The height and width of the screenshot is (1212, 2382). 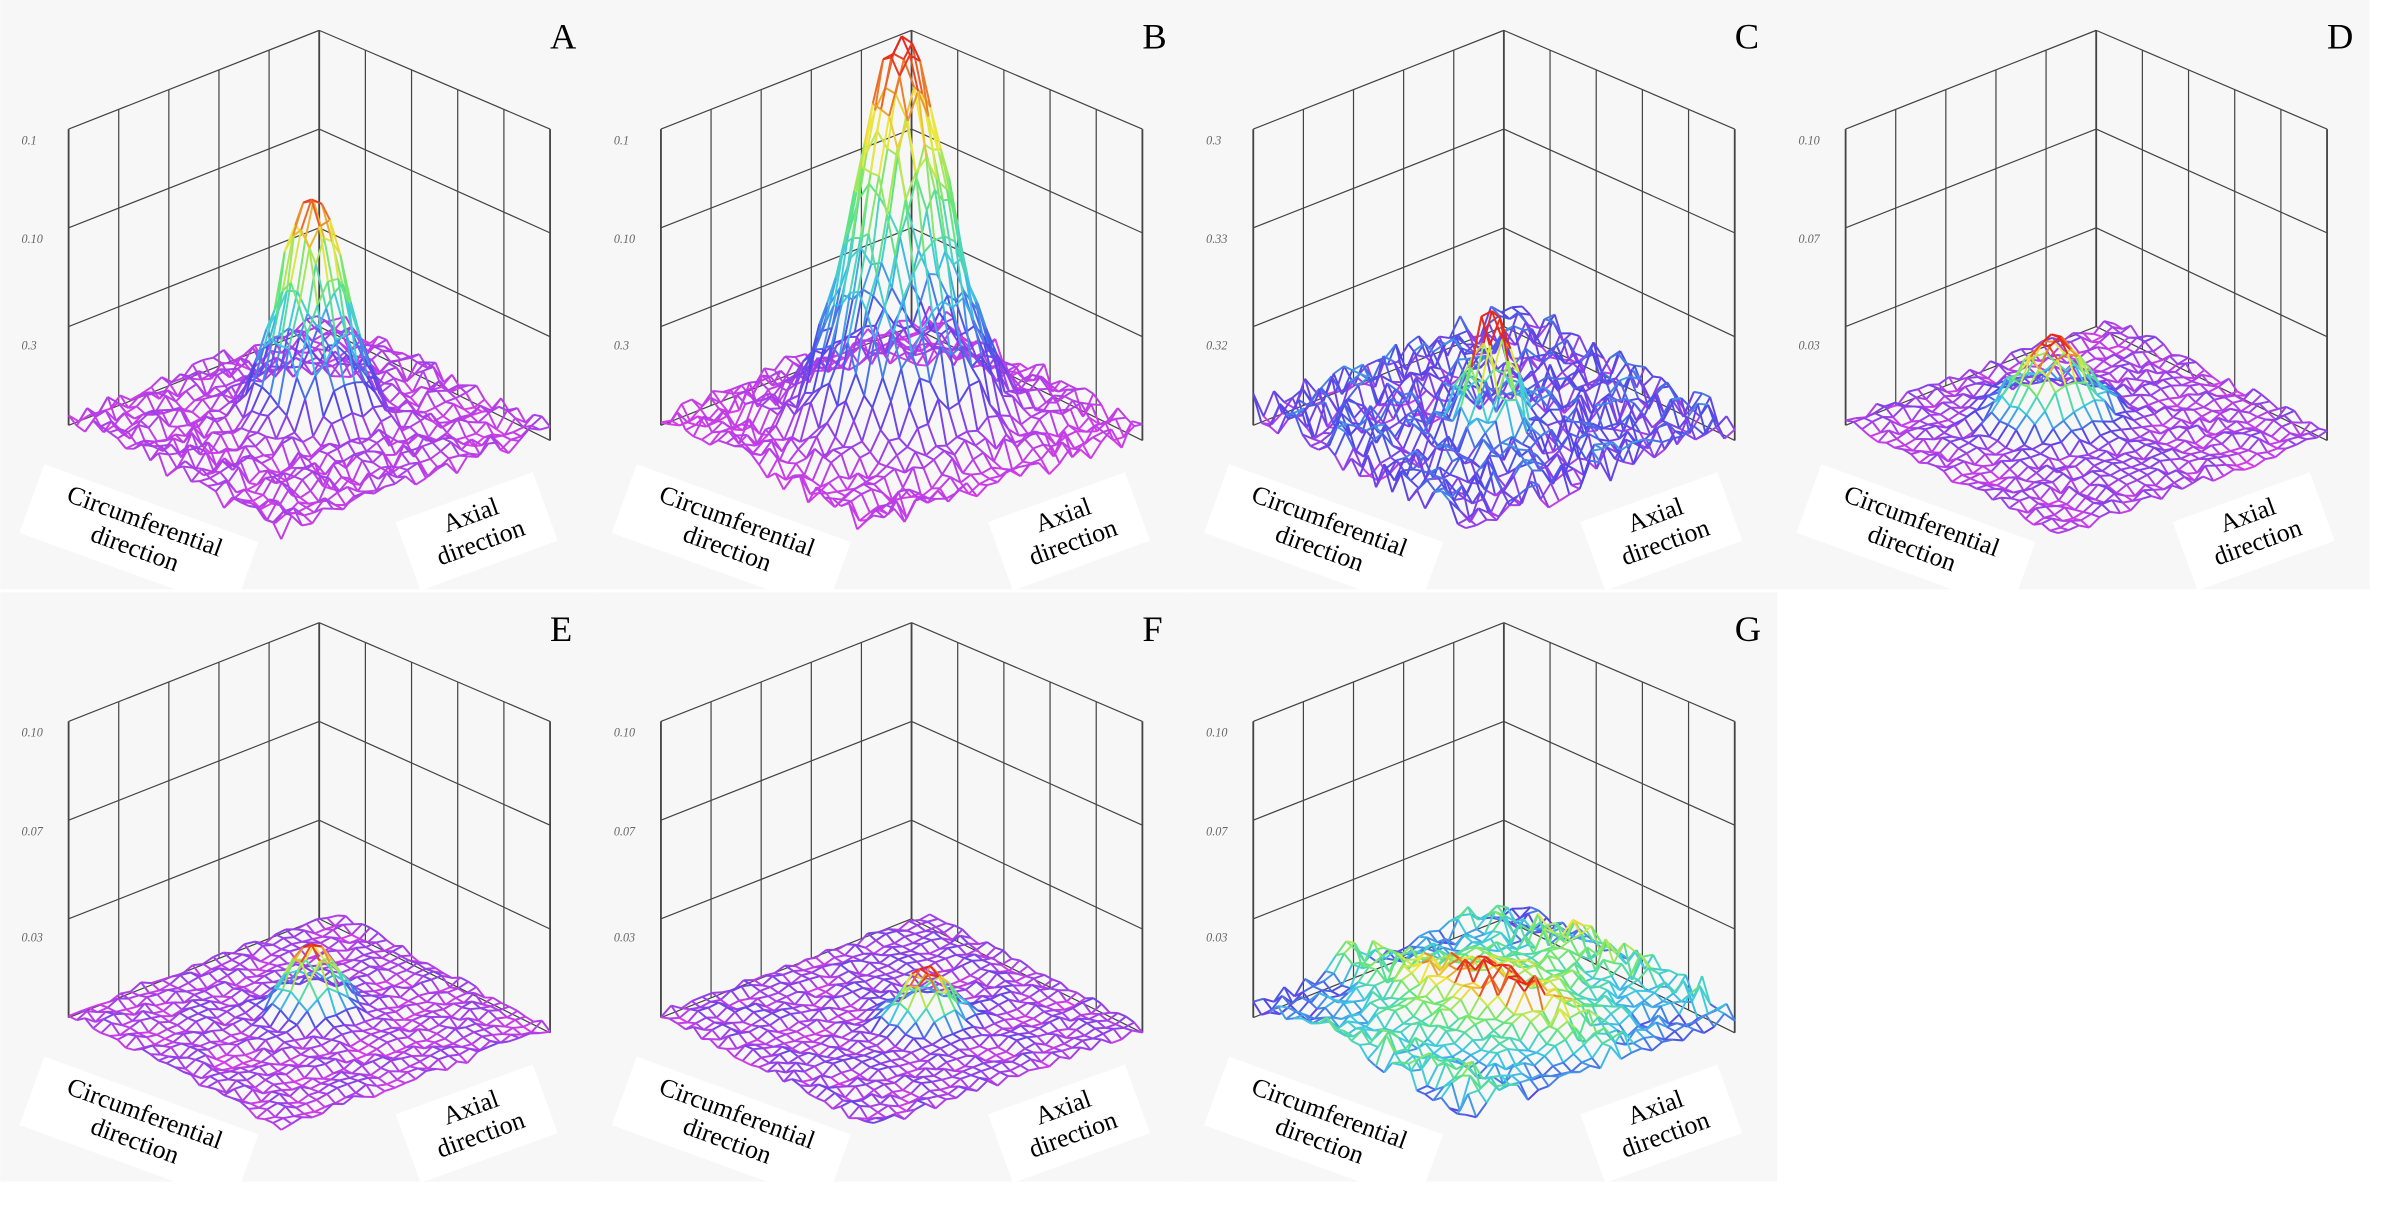 I want to click on z-tick-label: 0.07, so click(x=1810, y=239).